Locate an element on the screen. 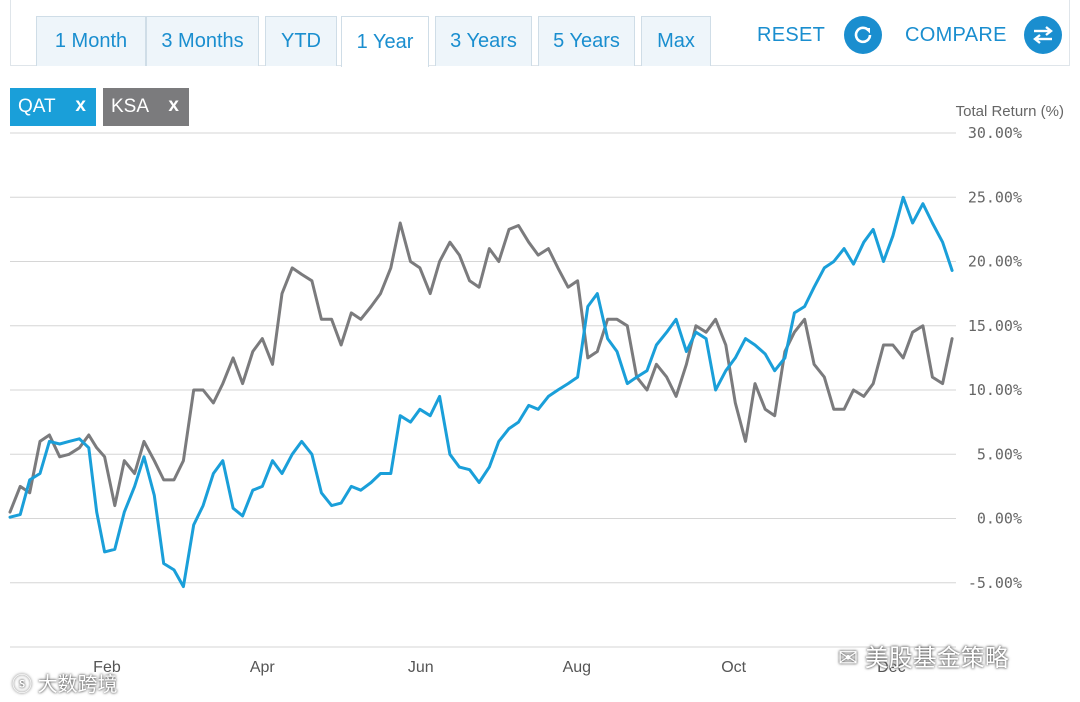 Image resolution: width=1080 pixels, height=702 pixels. wechat-logo-icon: ✉ is located at coordinates (848, 658).